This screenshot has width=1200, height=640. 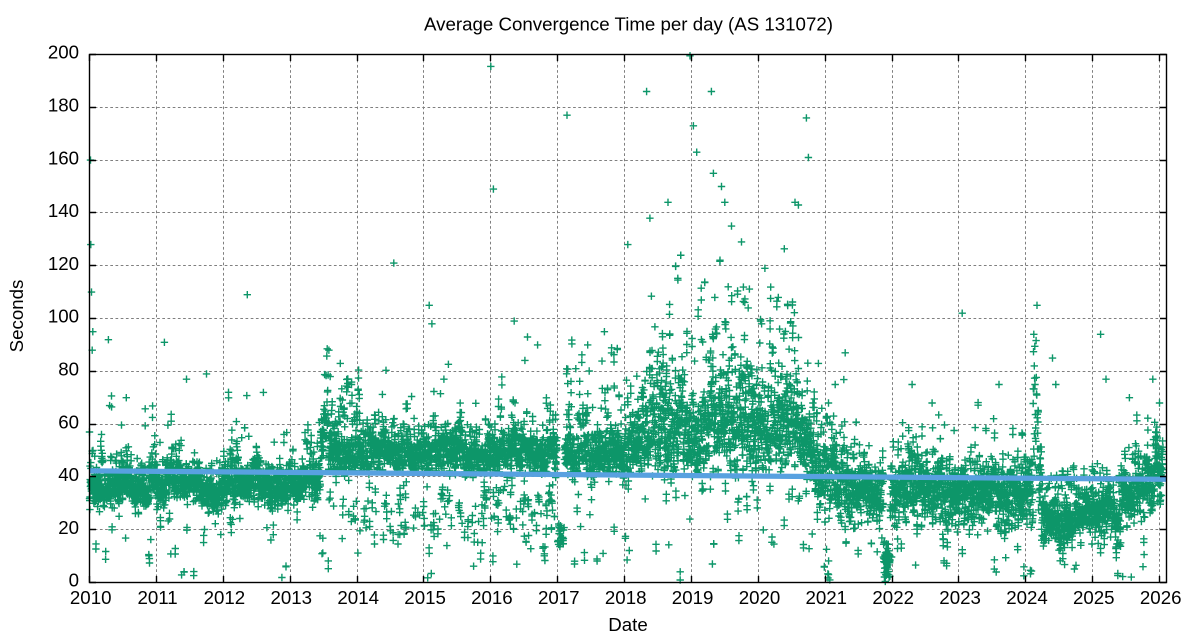 What do you see at coordinates (292, 597) in the screenshot?
I see `svg-text: 2013` at bounding box center [292, 597].